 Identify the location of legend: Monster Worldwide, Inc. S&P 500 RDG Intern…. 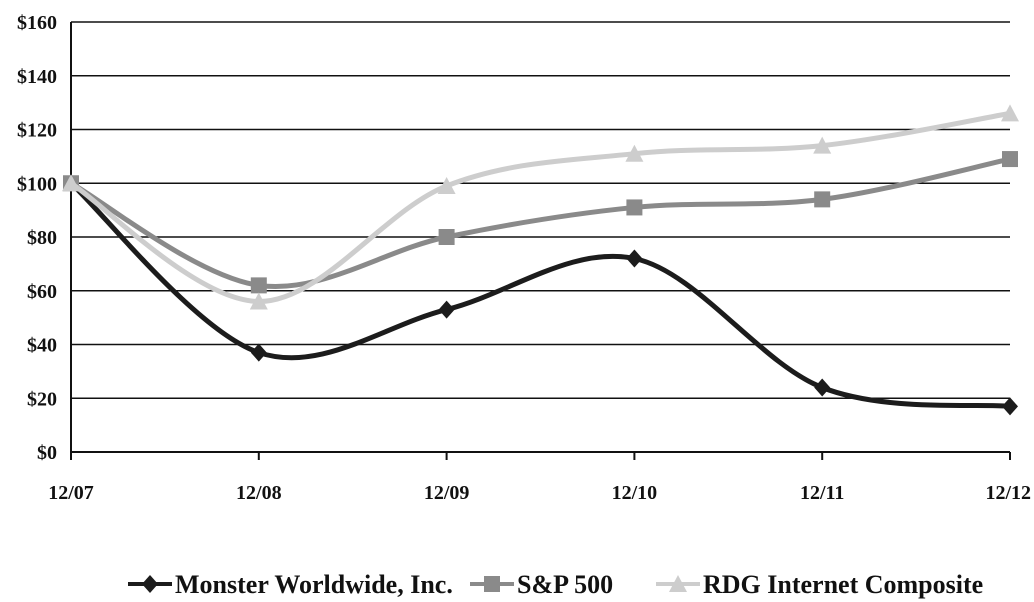
(555, 584).